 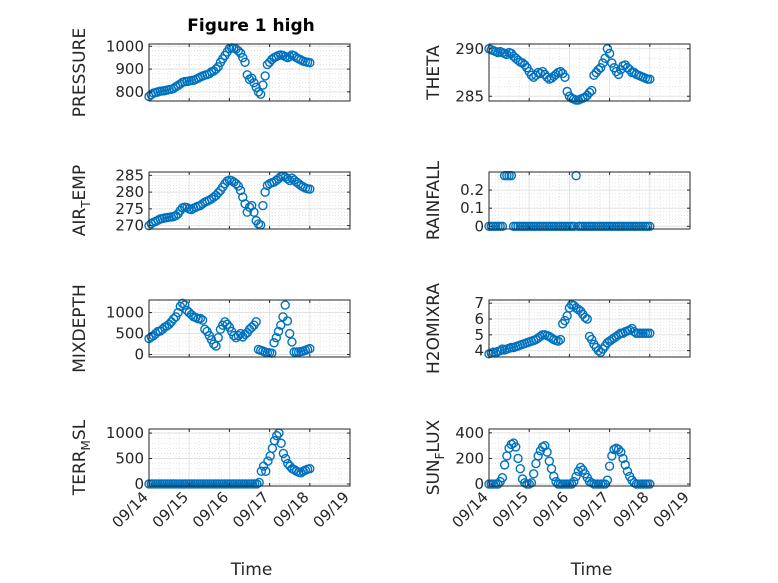 I want to click on y-tick-label: 800, so click(x=129, y=92).